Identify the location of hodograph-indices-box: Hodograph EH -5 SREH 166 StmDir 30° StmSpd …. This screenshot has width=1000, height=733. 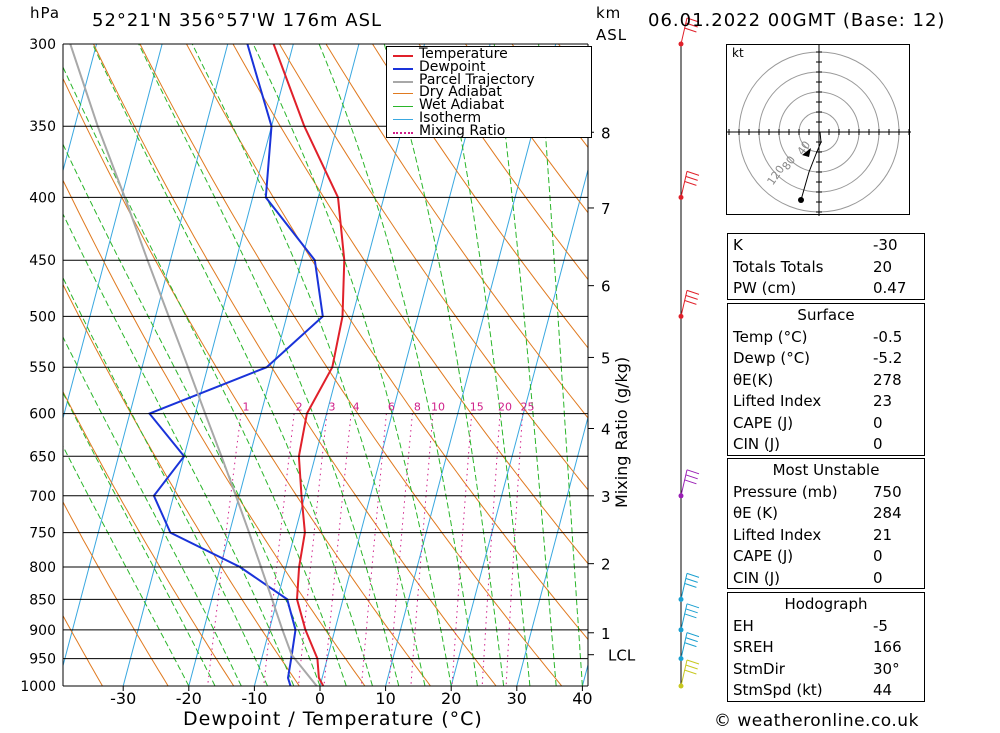
(826, 647).